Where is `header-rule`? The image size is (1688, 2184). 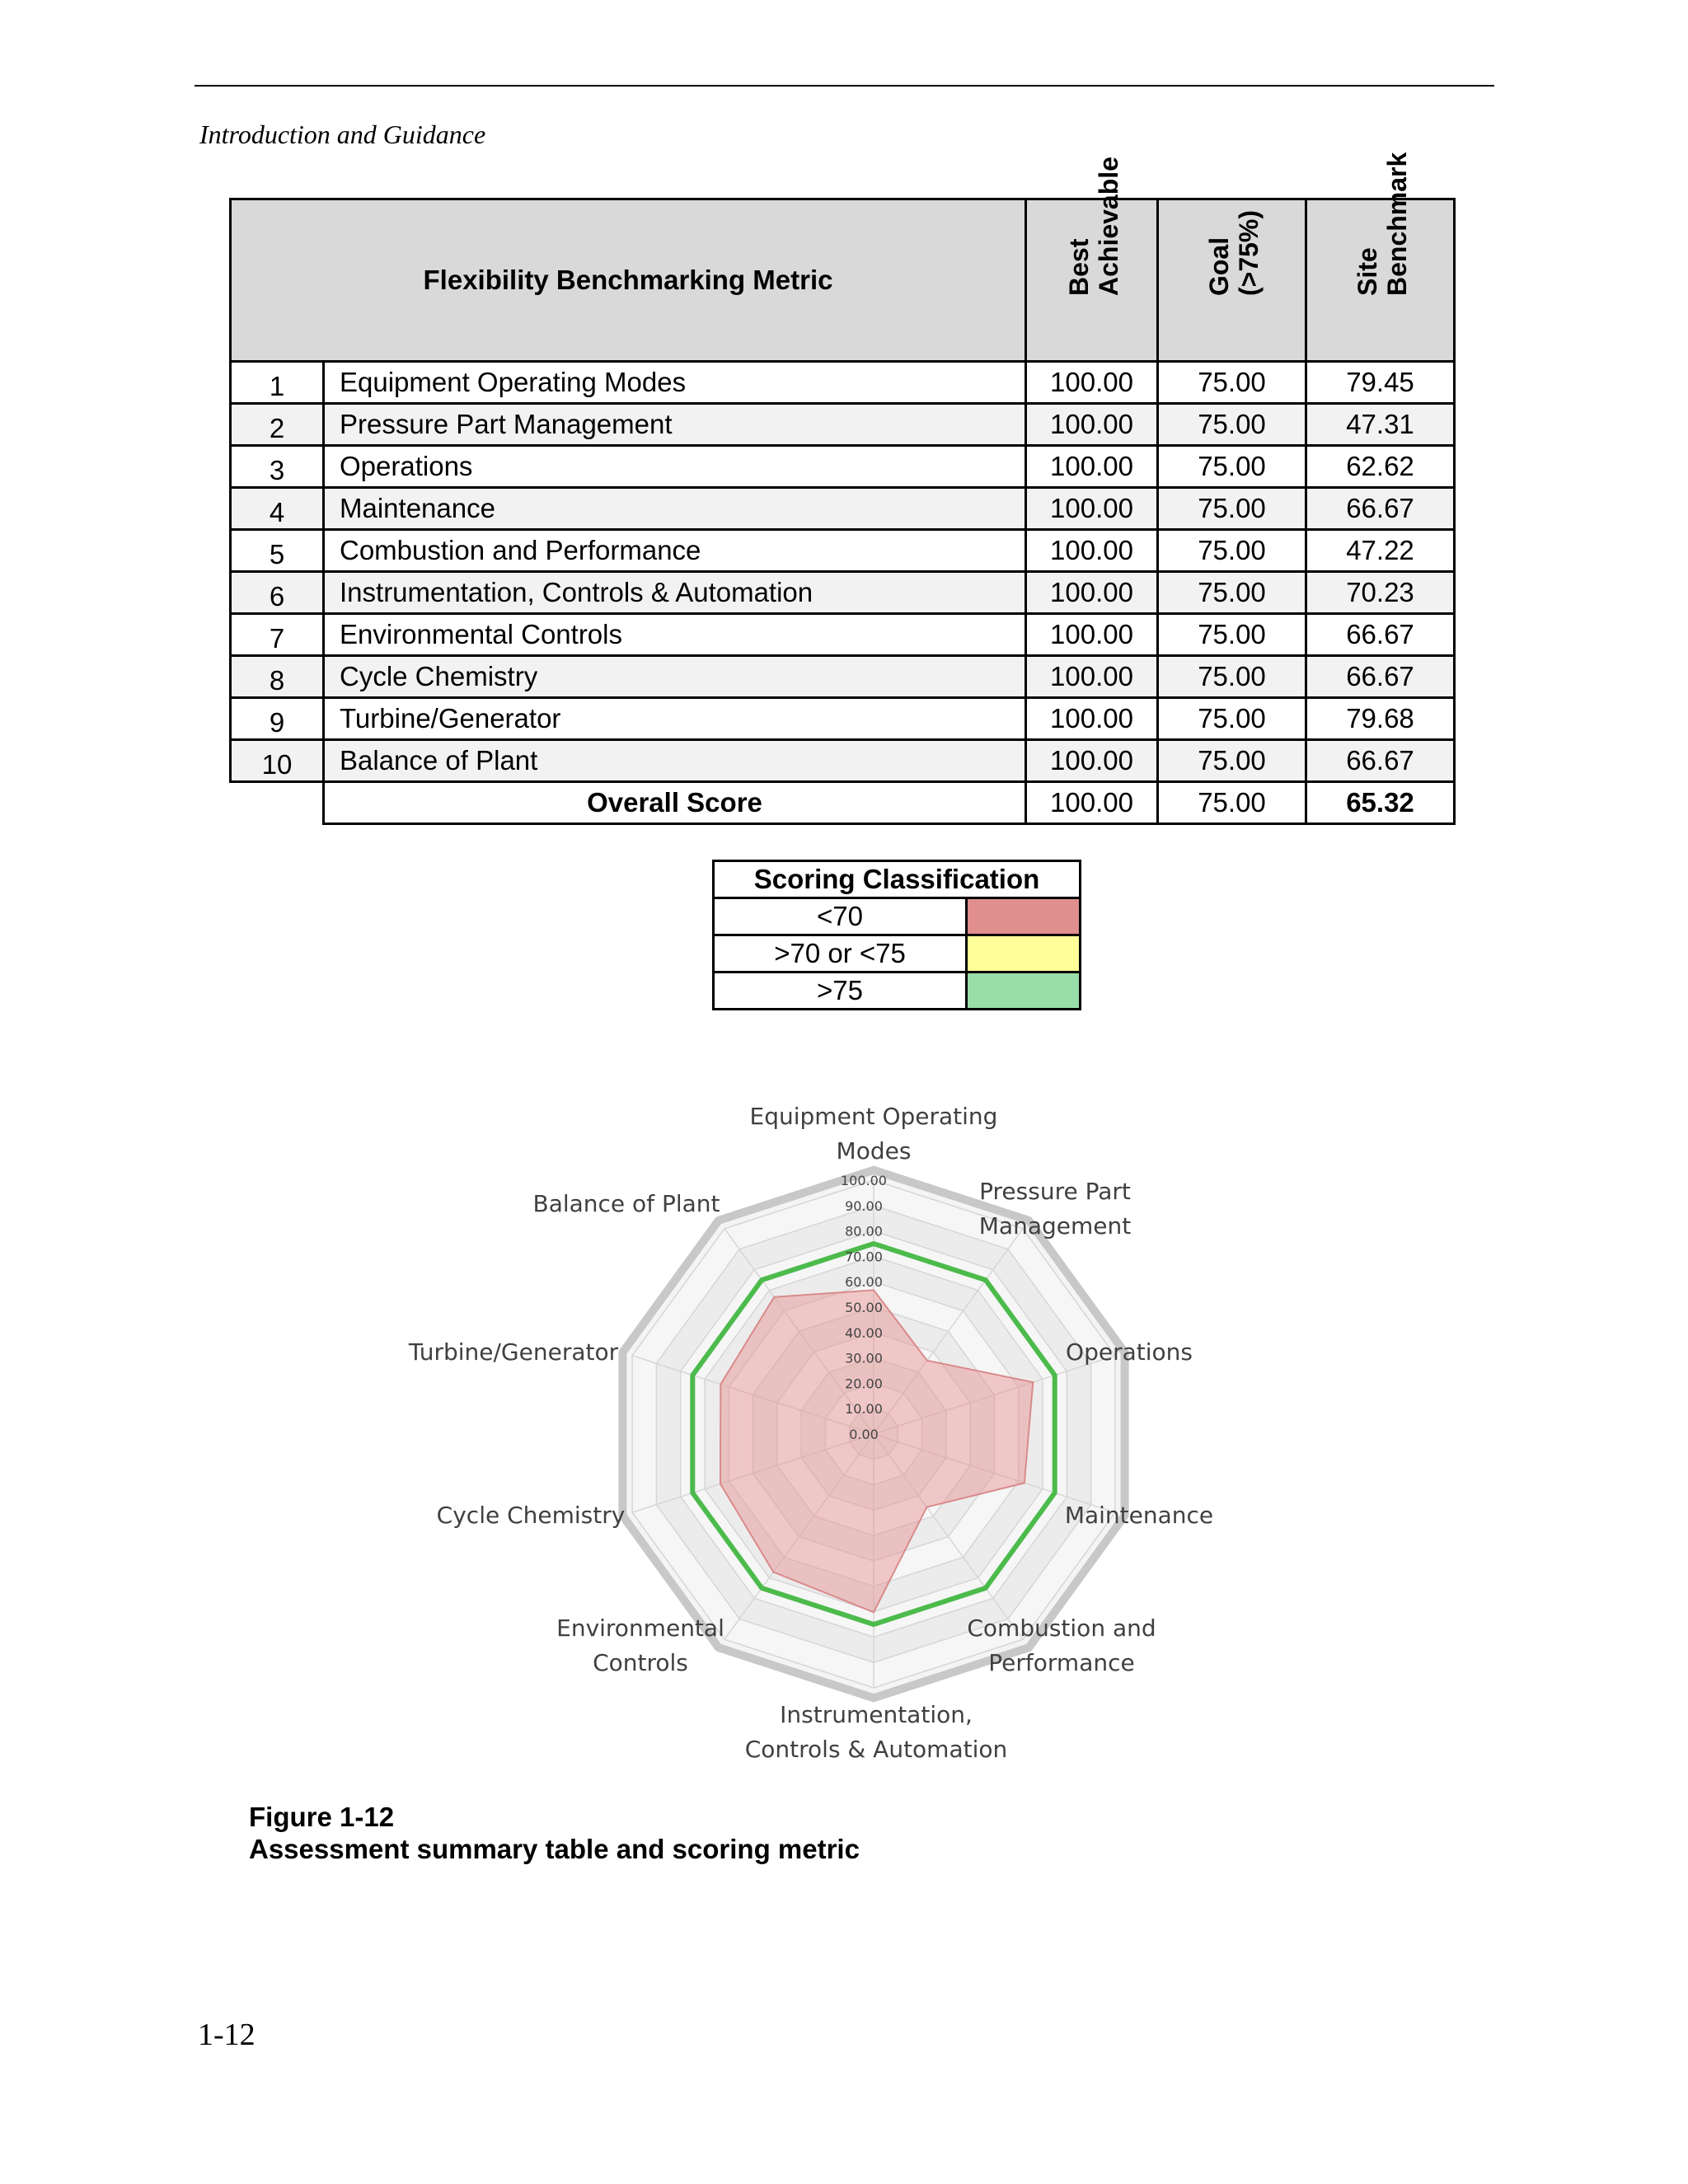
header-rule is located at coordinates (844, 86).